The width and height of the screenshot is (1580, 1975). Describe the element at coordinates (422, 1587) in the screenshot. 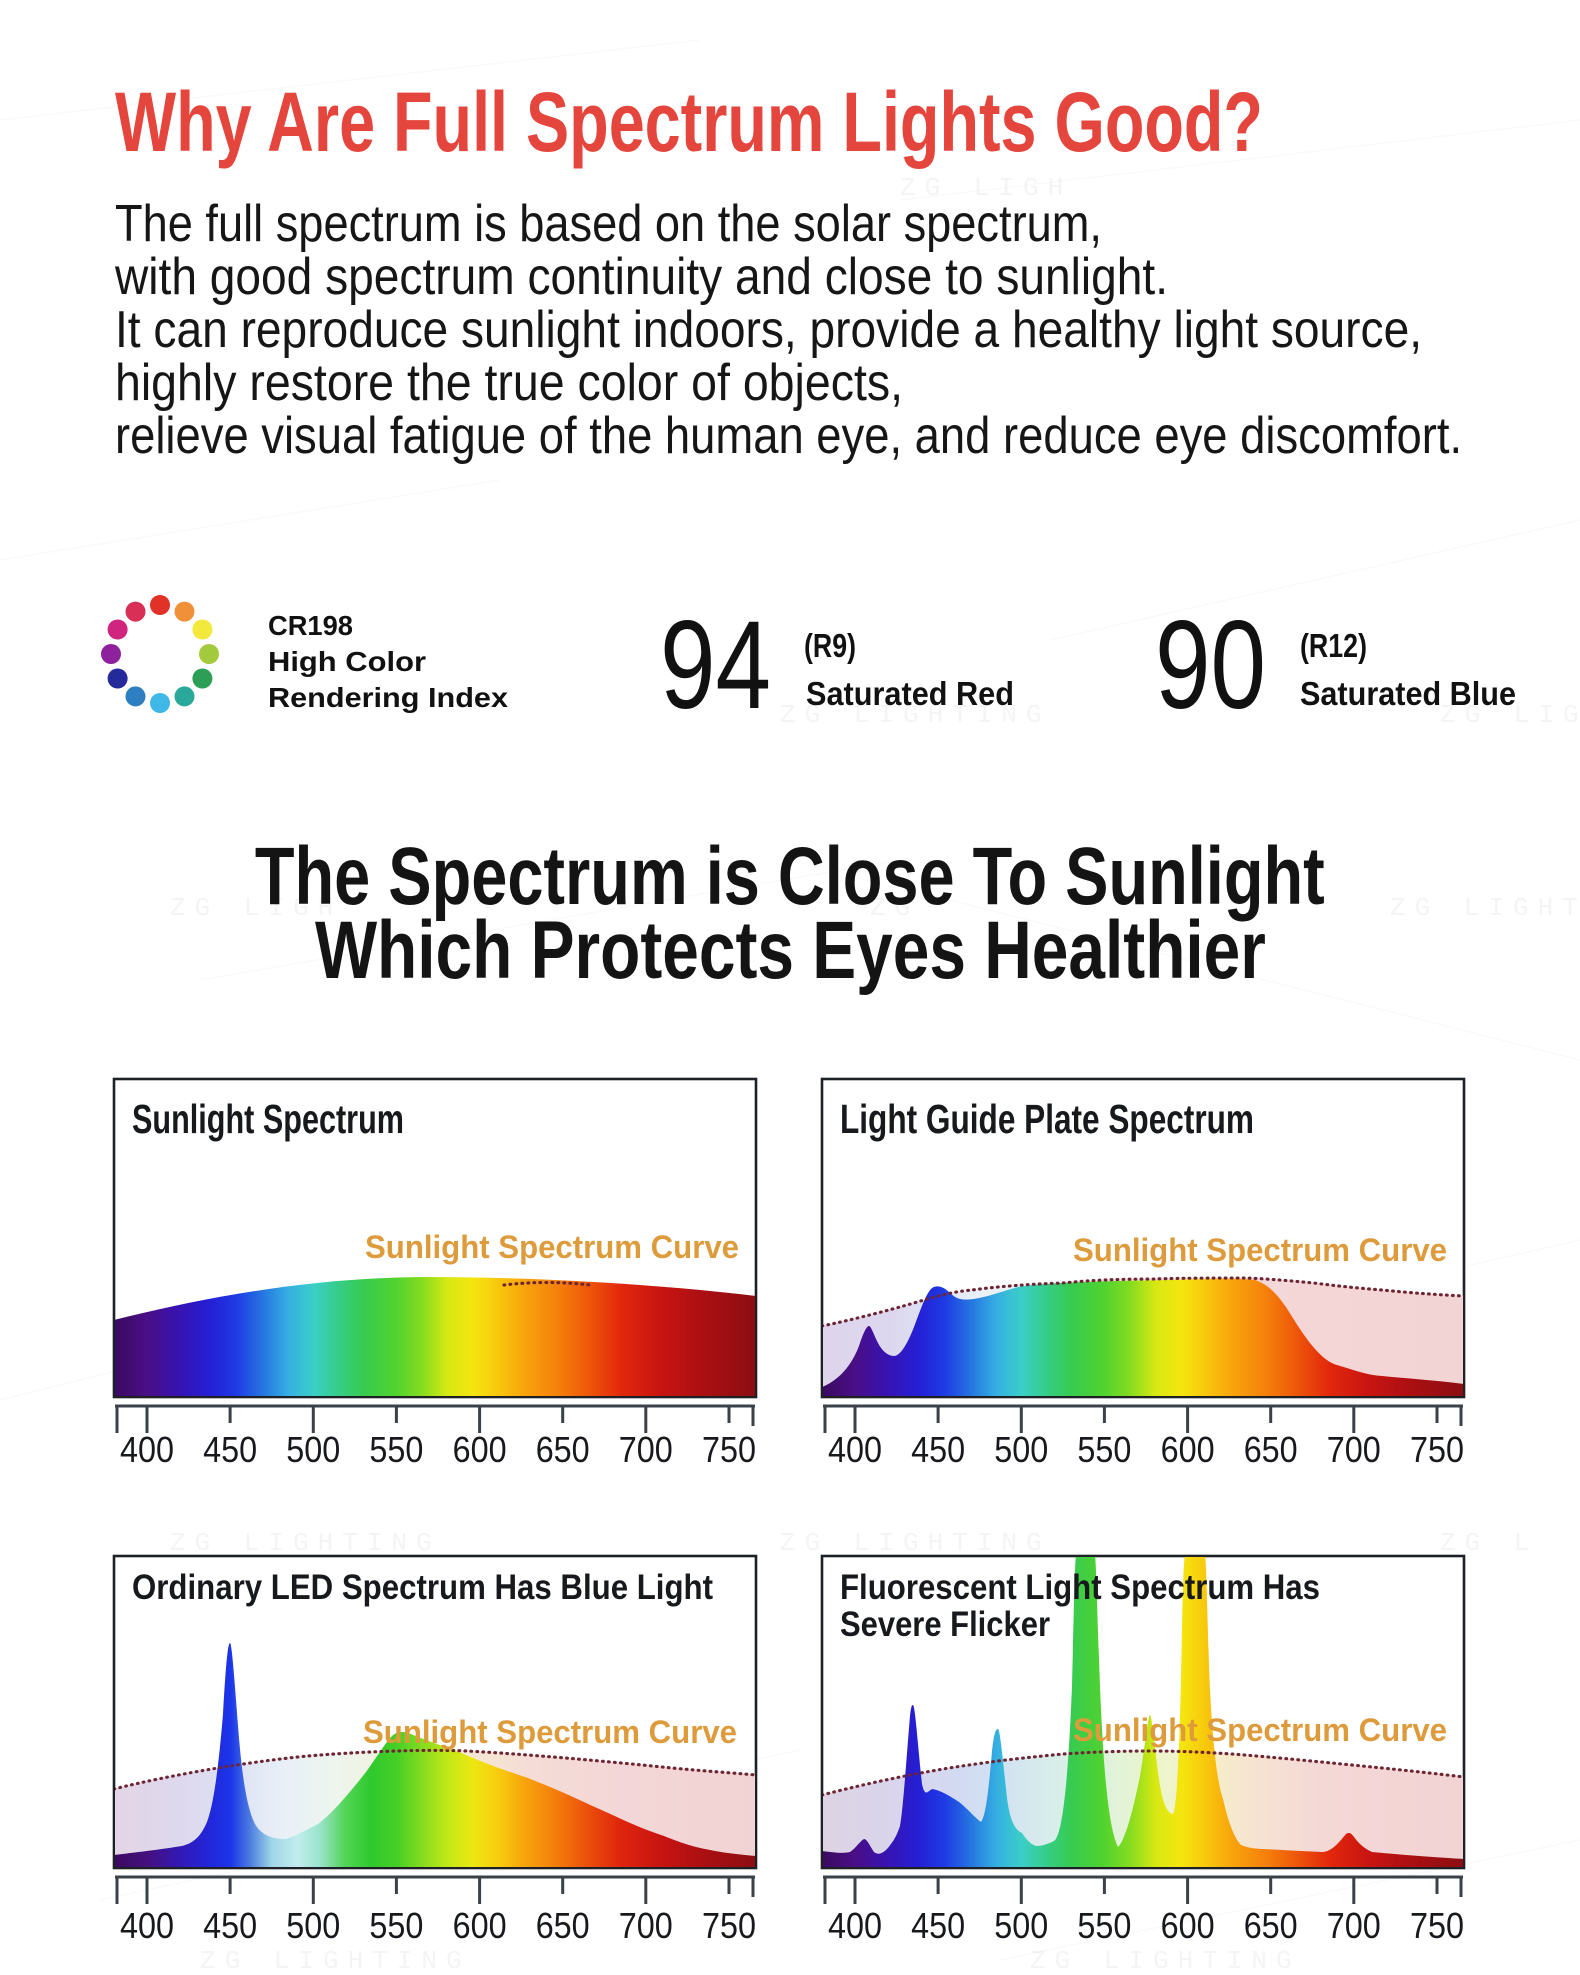

I see `svg-text:Ordinary LED Spectrum Has Blue: Ordinary LED Spectrum Has Blue Light` at that location.